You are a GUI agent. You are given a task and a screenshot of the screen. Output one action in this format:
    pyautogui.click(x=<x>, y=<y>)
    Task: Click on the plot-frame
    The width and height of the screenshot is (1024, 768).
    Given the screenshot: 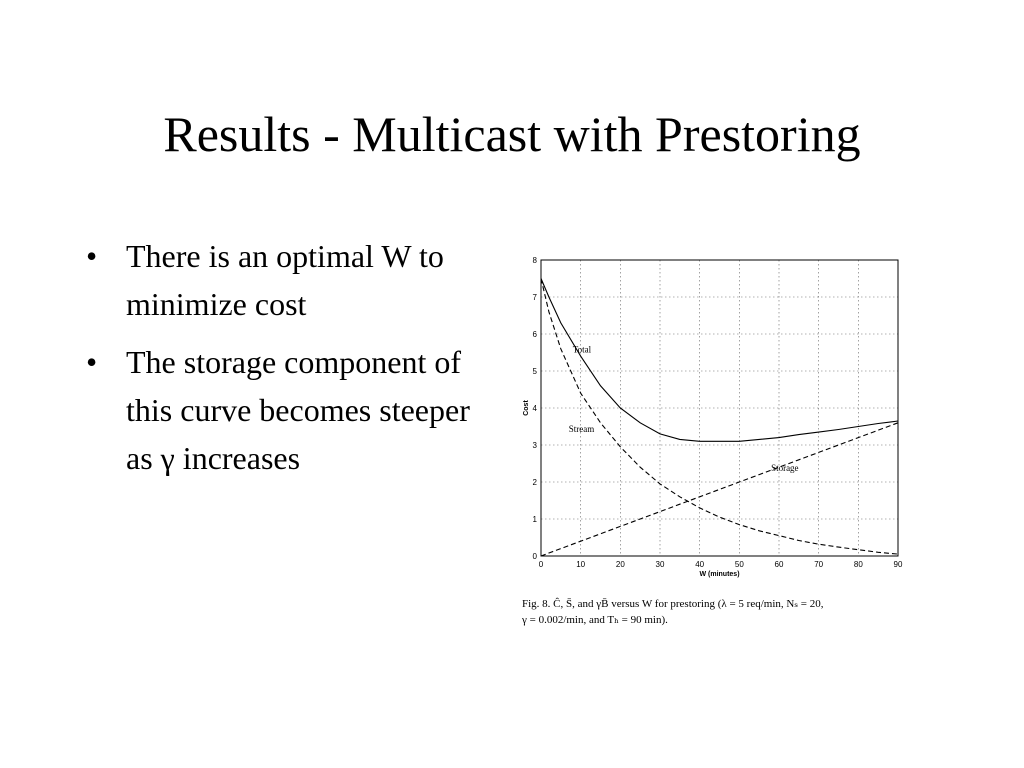 What is the action you would take?
    pyautogui.click(x=719, y=408)
    